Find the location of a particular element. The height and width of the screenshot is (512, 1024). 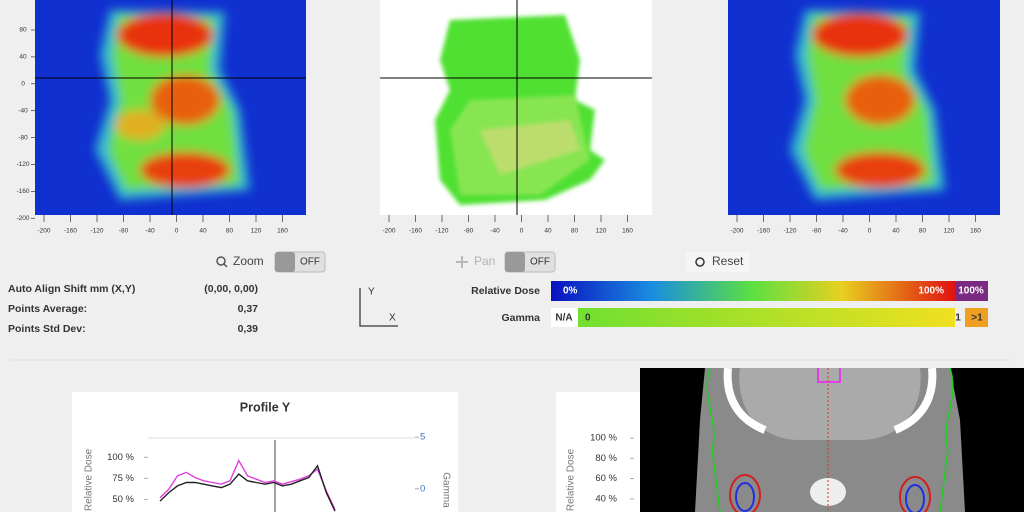

y-tick-label: 40 is located at coordinates (23, 57).